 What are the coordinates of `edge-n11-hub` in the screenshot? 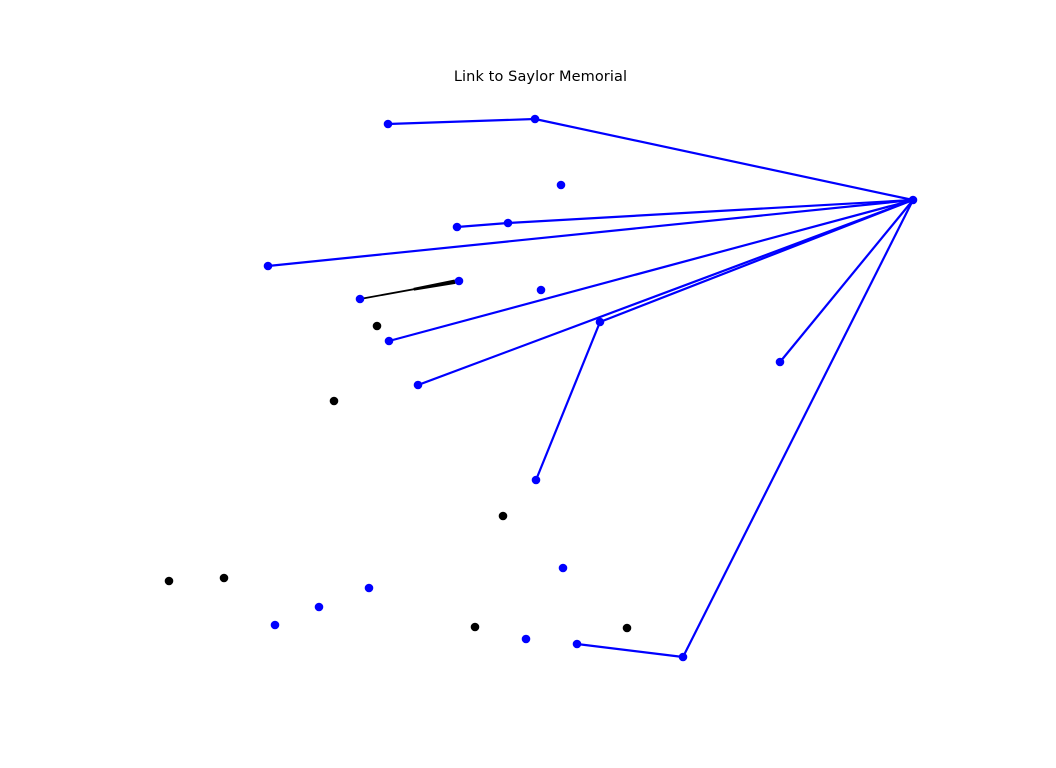 It's located at (651, 270).